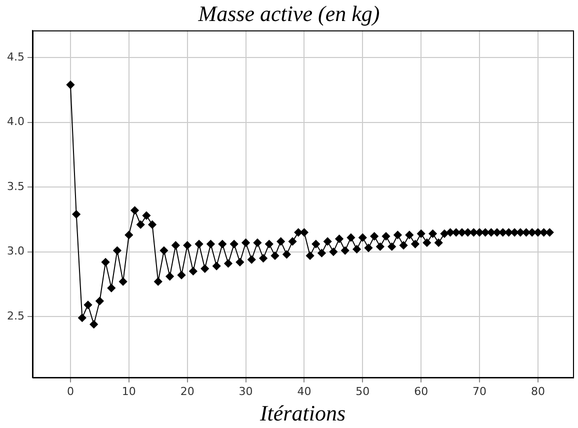 Image resolution: width=578 pixels, height=428 pixels. Describe the element at coordinates (479, 391) in the screenshot. I see `x-tick-label: 70` at that location.